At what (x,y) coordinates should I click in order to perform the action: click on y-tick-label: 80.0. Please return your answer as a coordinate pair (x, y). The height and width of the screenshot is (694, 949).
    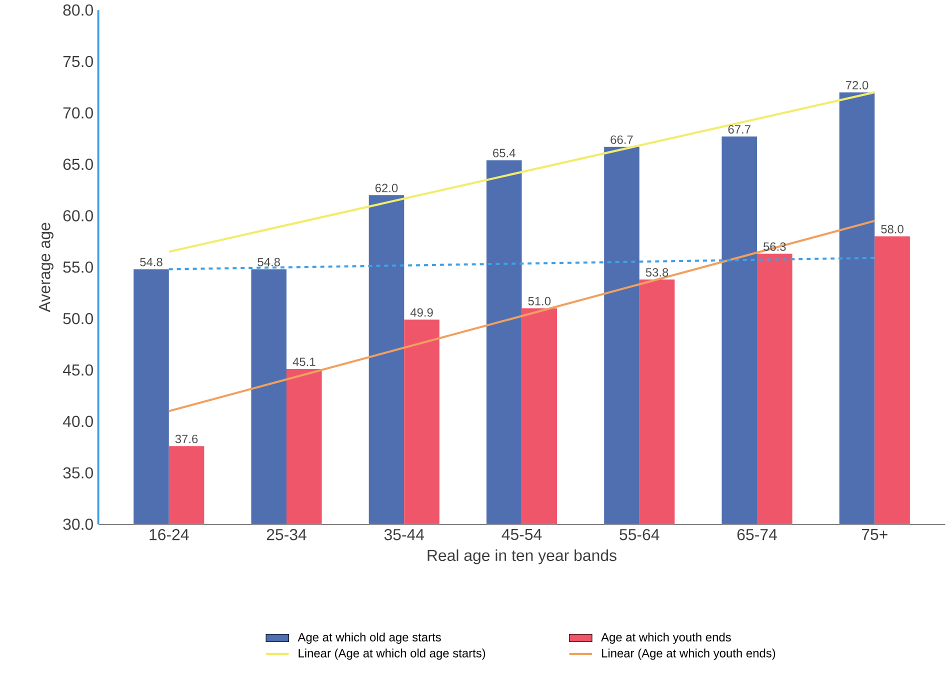
    Looking at the image, I should click on (78, 10).